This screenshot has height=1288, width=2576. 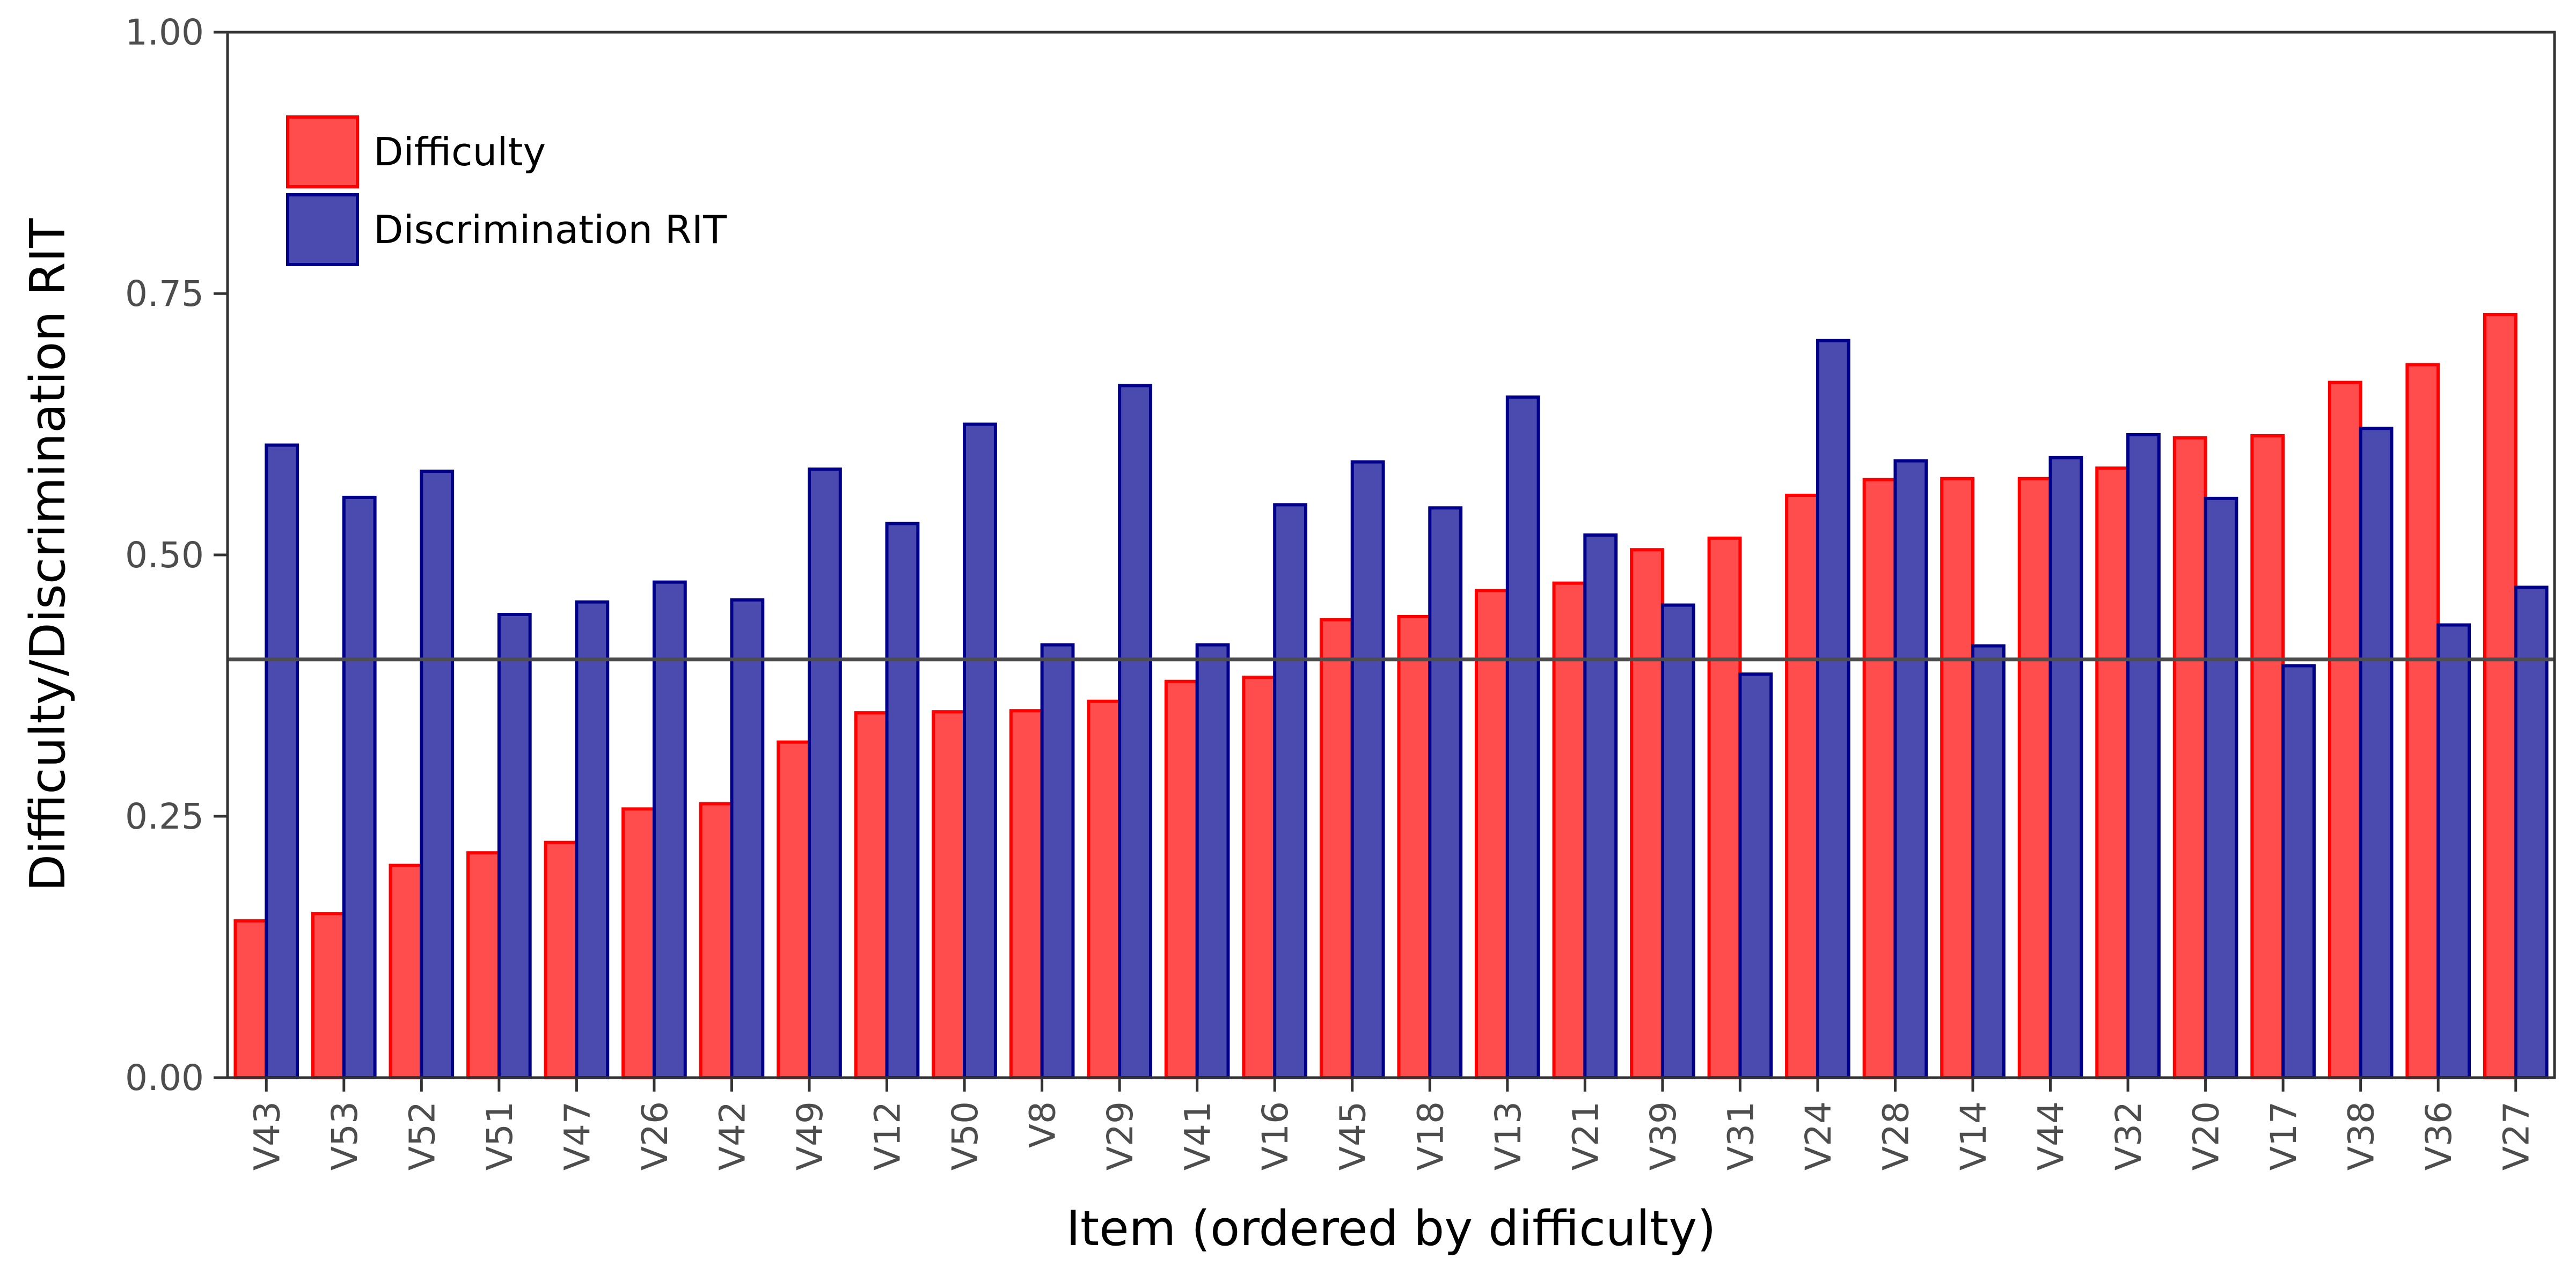 I want to click on discrimination-bar-v31, so click(x=1755, y=875).